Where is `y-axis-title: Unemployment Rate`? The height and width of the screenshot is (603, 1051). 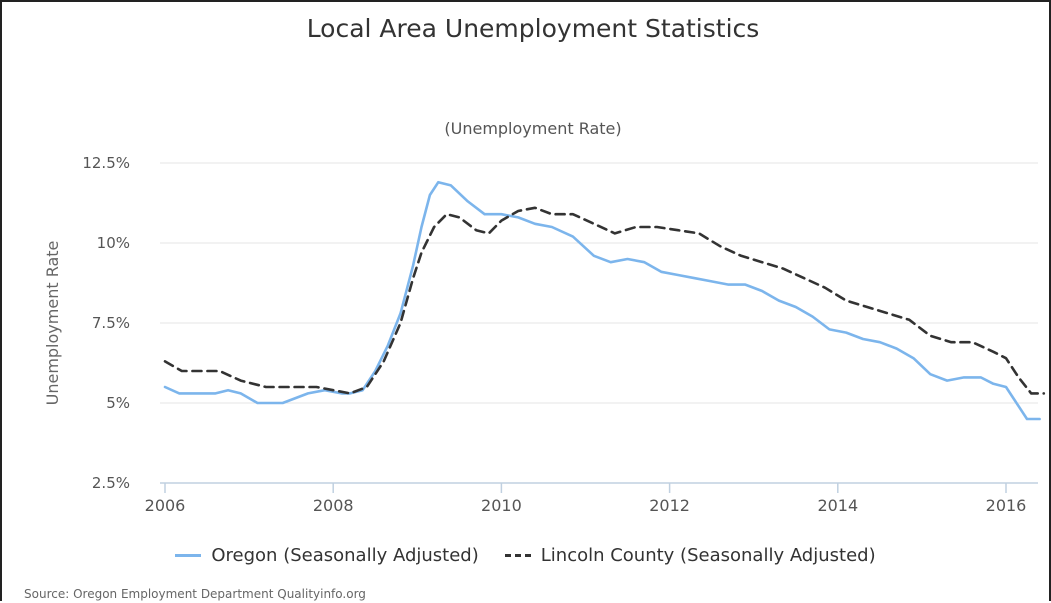
y-axis-title: Unemployment Rate is located at coordinates (52, 323).